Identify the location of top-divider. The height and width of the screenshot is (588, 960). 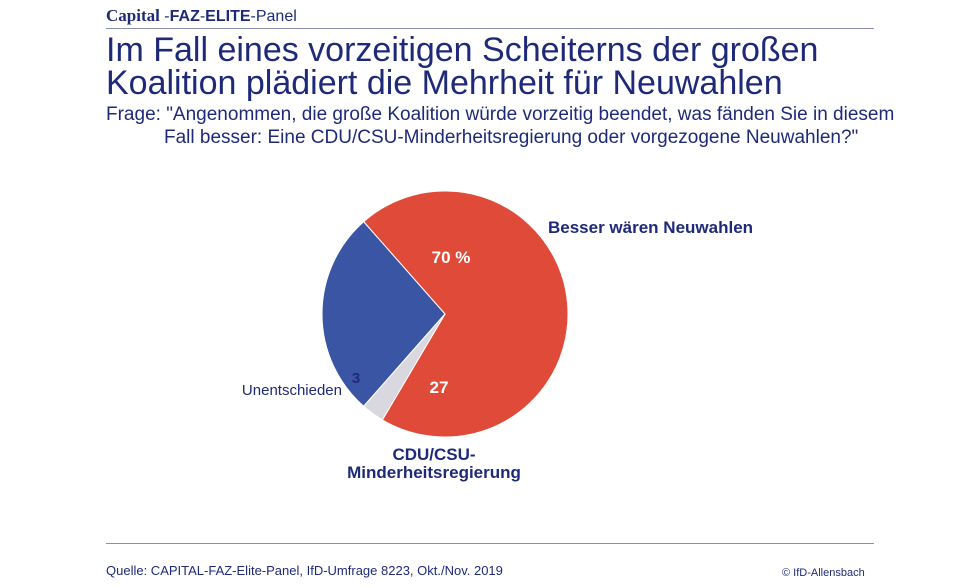
(490, 28).